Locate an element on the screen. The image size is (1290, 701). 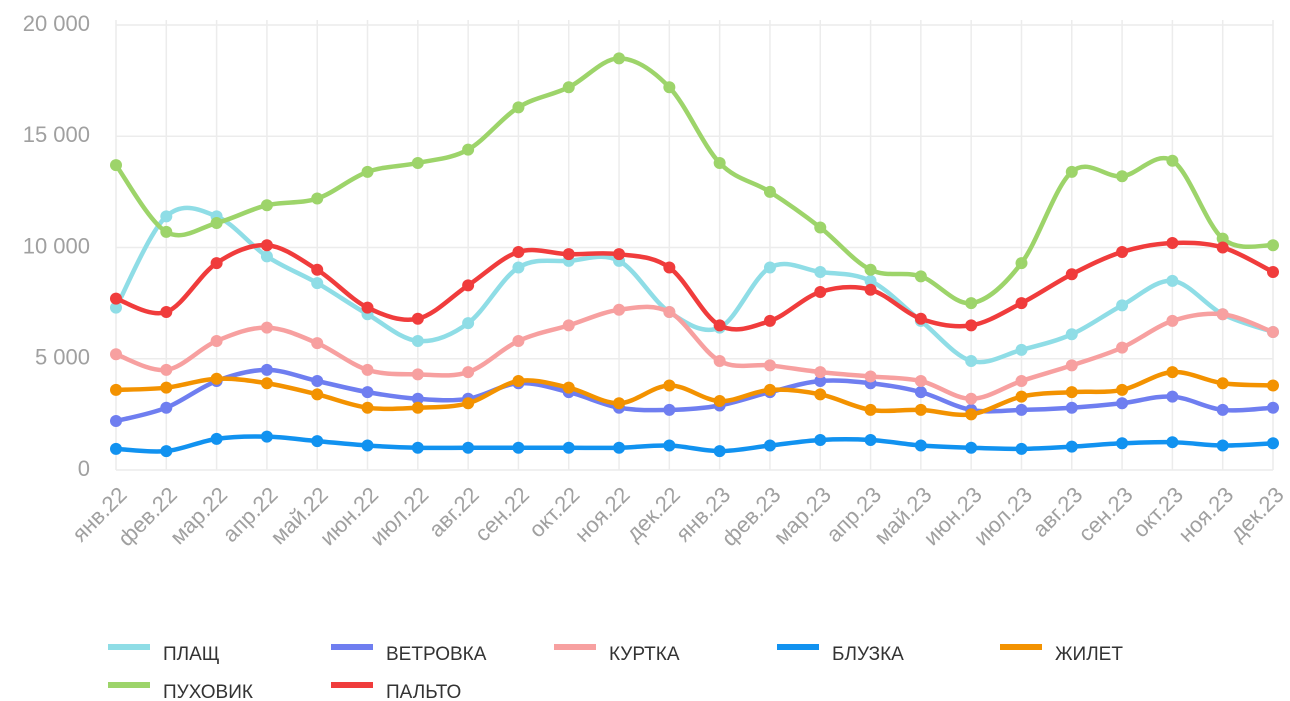
series-line is located at coordinates (694, 395).